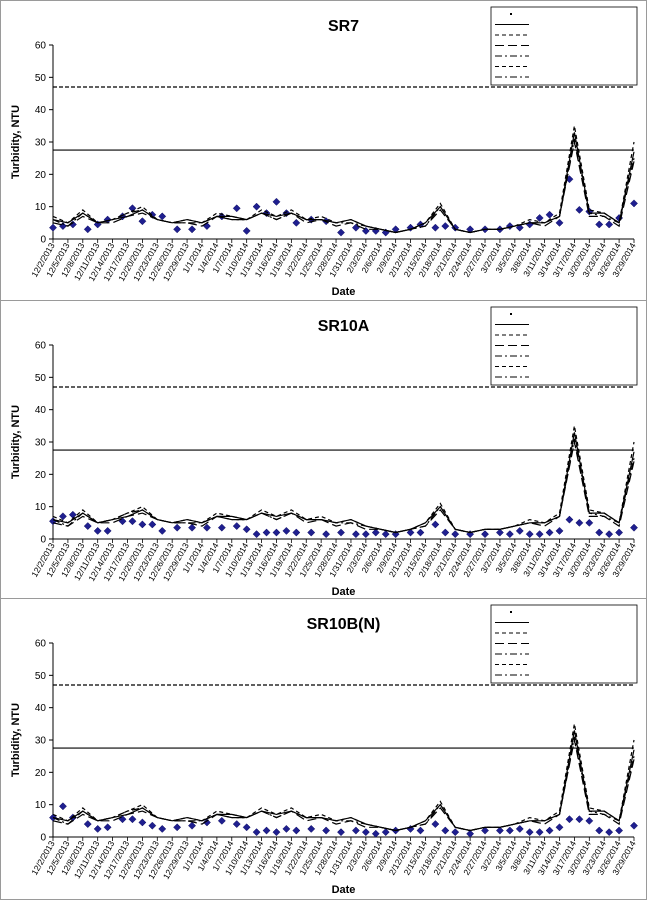 This screenshot has height=904, width=649. I want to click on y-tick-label: 40, so click(41, 708).